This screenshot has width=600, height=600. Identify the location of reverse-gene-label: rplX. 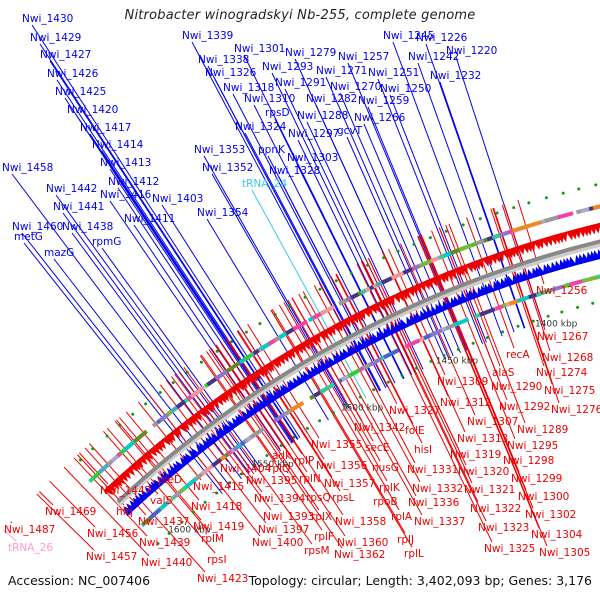
(321, 517).